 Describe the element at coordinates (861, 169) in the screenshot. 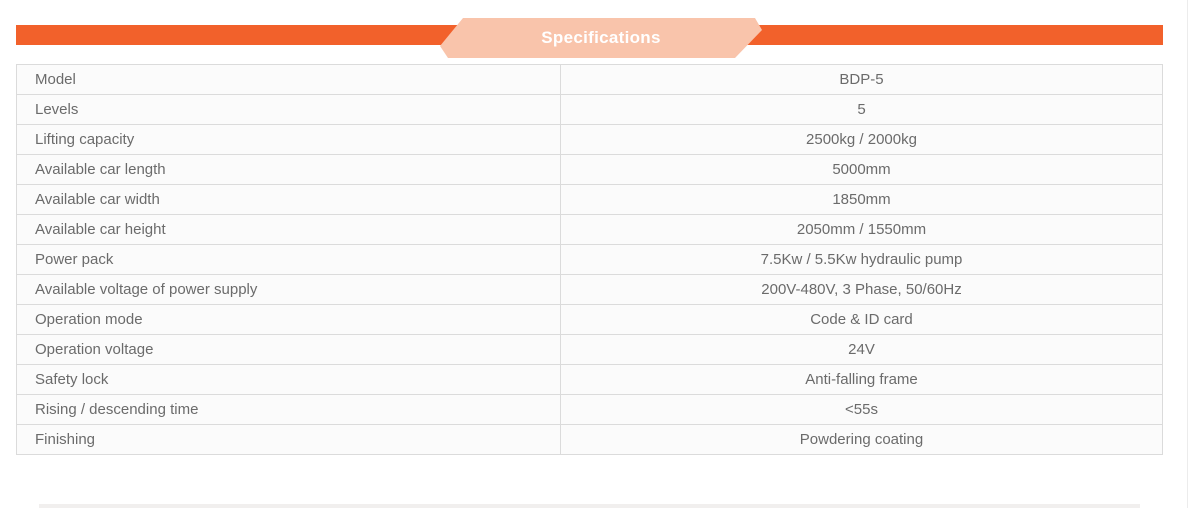

I see `spec-value: 5000mm` at that location.